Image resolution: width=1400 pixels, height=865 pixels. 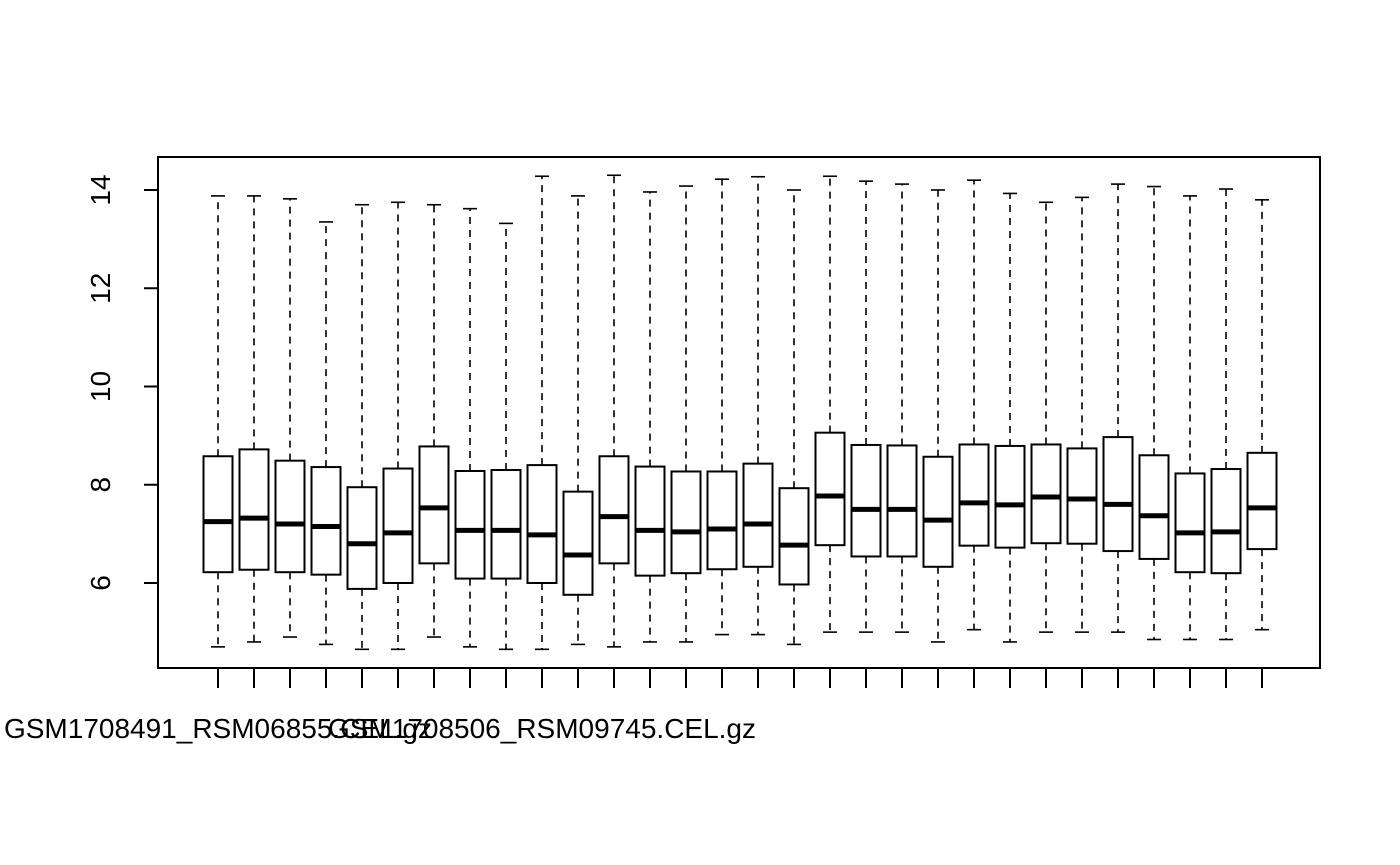 What do you see at coordinates (542, 728) in the screenshot?
I see `x-tick-label: GSM1708506_RSM09745.CEL.gz` at bounding box center [542, 728].